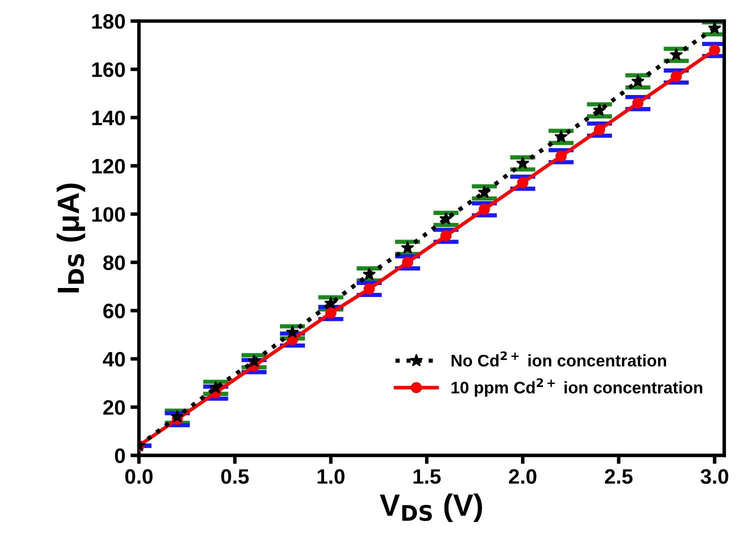 This screenshot has width=739, height=554. What do you see at coordinates (71, 238) in the screenshot?
I see `y-axis-title: I$_{DS}$ (μA)` at bounding box center [71, 238].